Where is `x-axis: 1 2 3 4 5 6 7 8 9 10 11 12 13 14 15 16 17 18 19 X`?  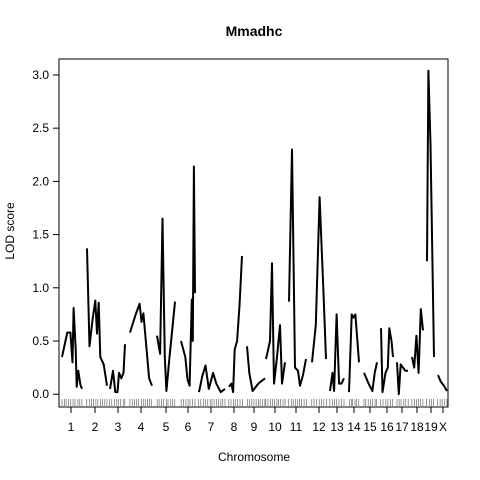
x-axis: 1 2 3 4 5 6 7 8 9 10 11 12 13 14 15 16 17 18 19 X is located at coordinates (257, 420).